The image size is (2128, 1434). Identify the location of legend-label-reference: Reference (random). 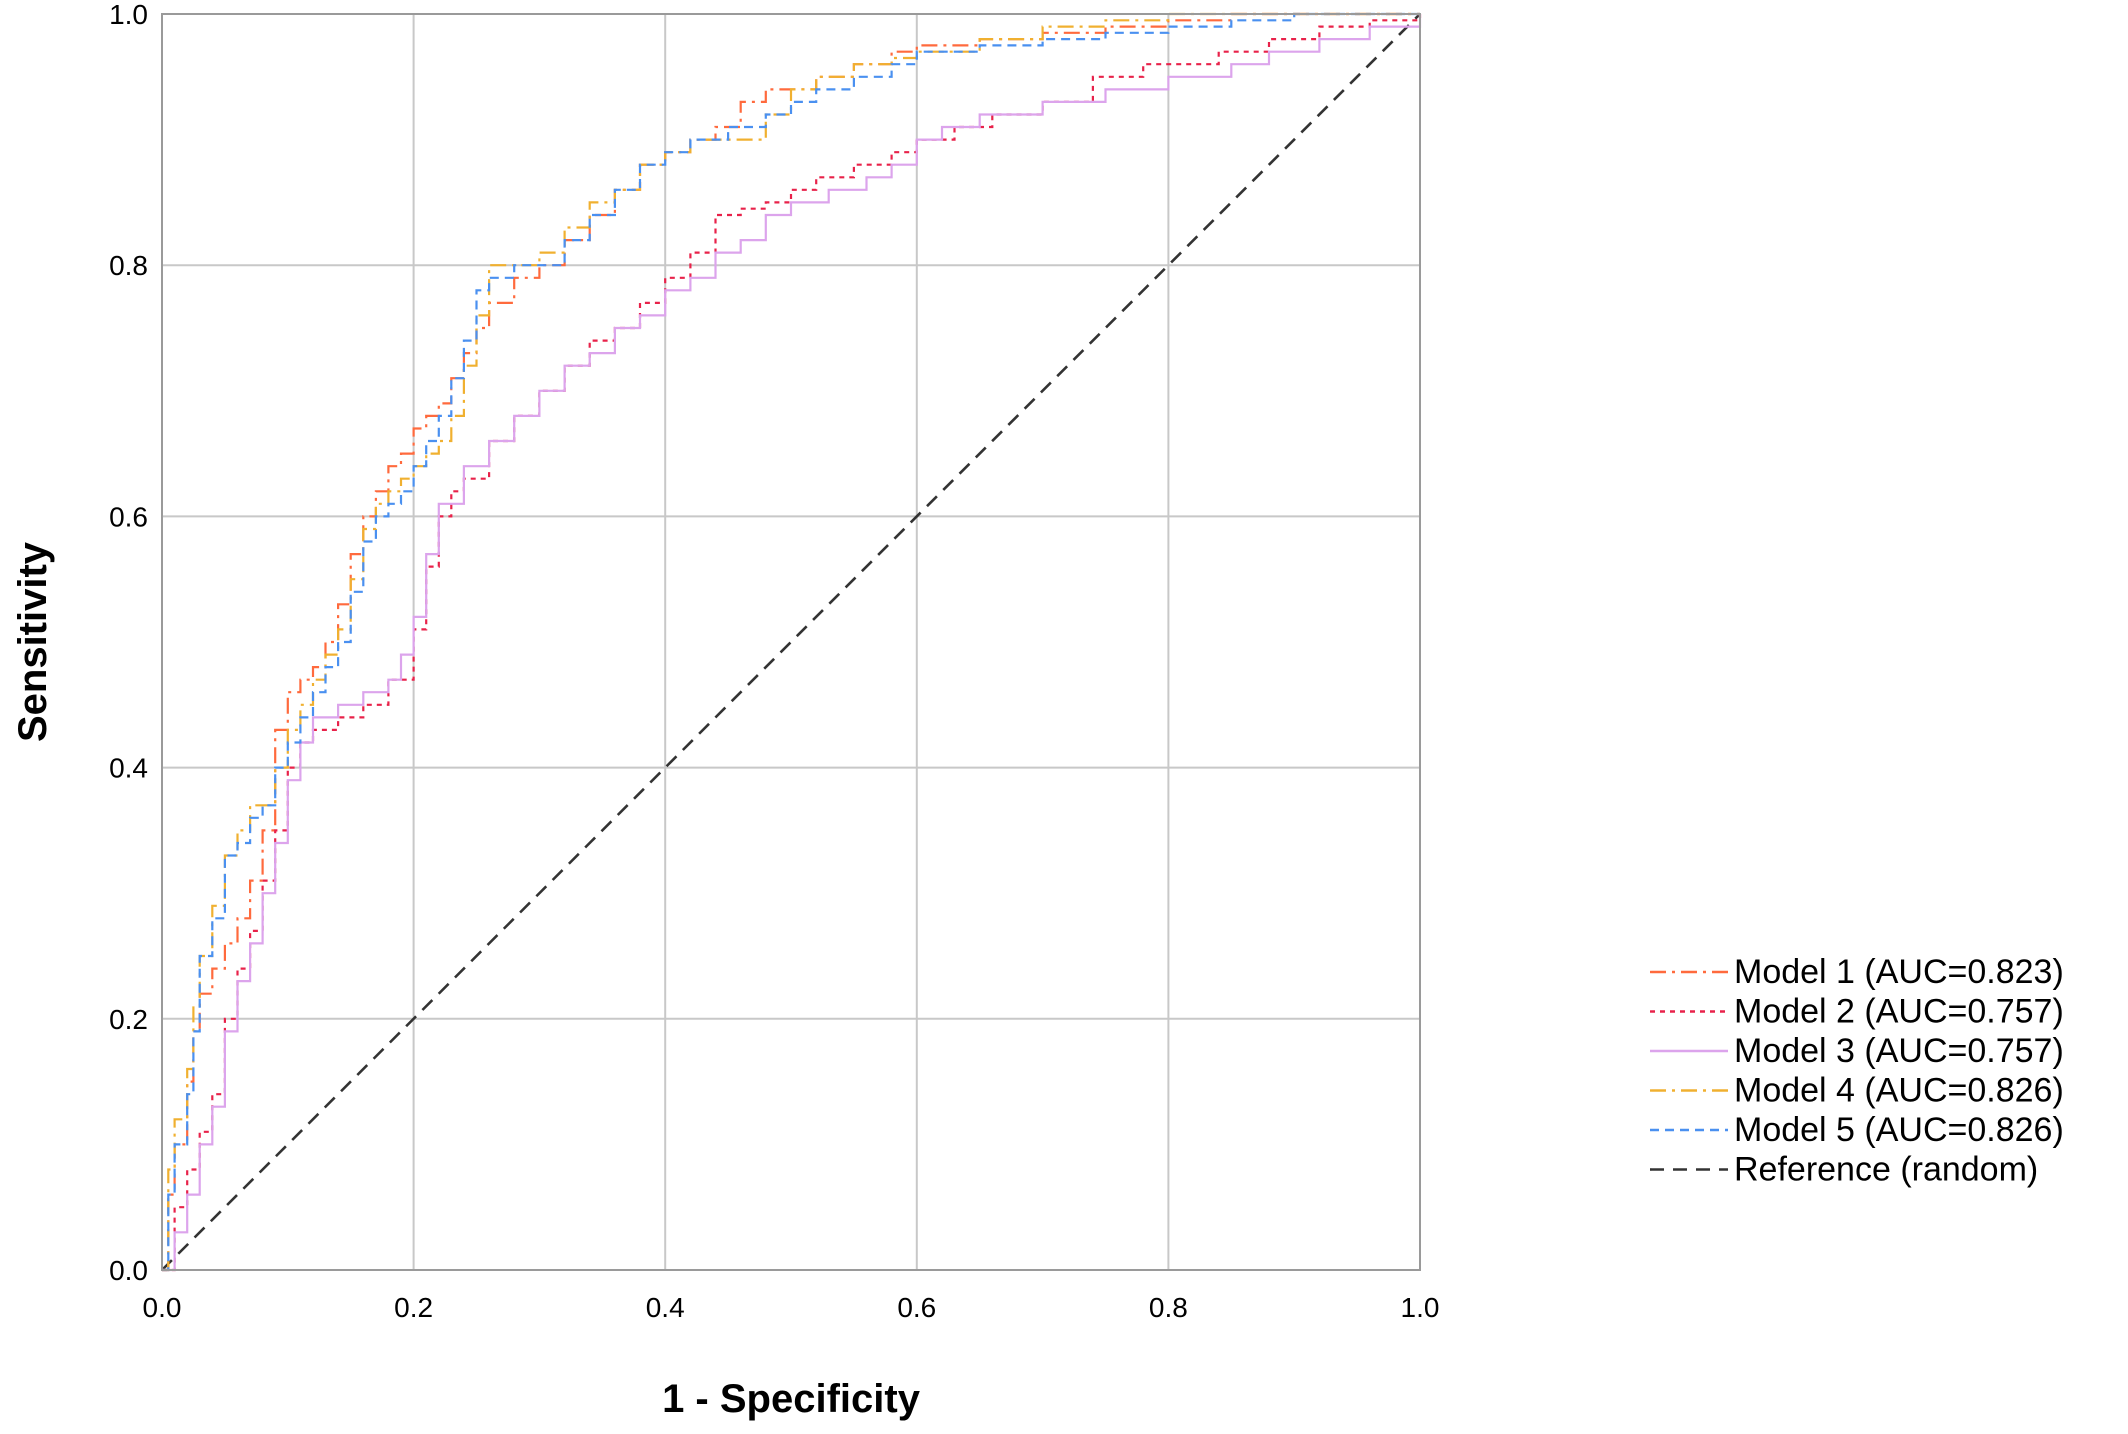
(1886, 1170).